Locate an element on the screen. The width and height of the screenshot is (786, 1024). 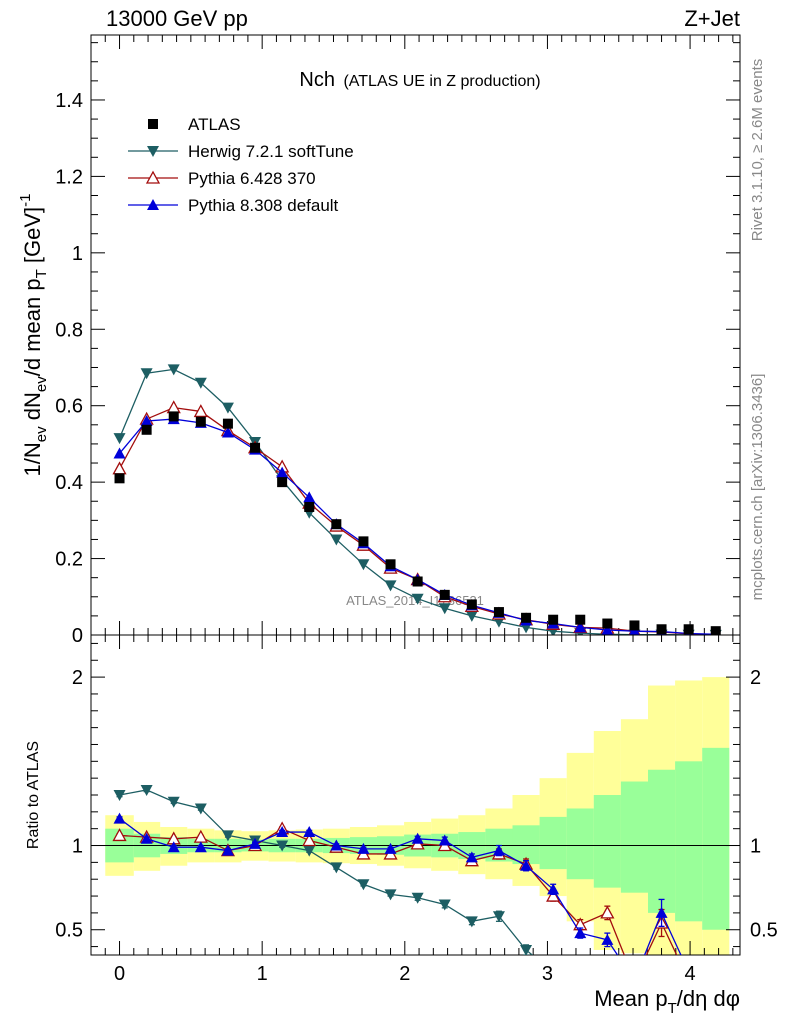
main-ytick-label: 0 is located at coordinates (77, 636).